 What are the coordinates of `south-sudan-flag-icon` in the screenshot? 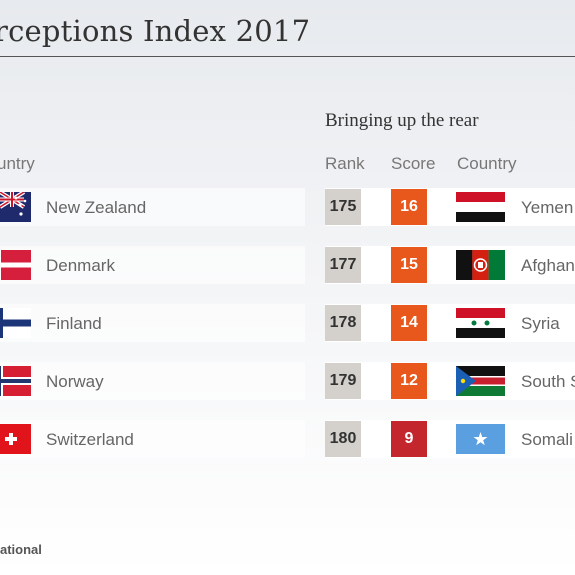 It's located at (480, 381).